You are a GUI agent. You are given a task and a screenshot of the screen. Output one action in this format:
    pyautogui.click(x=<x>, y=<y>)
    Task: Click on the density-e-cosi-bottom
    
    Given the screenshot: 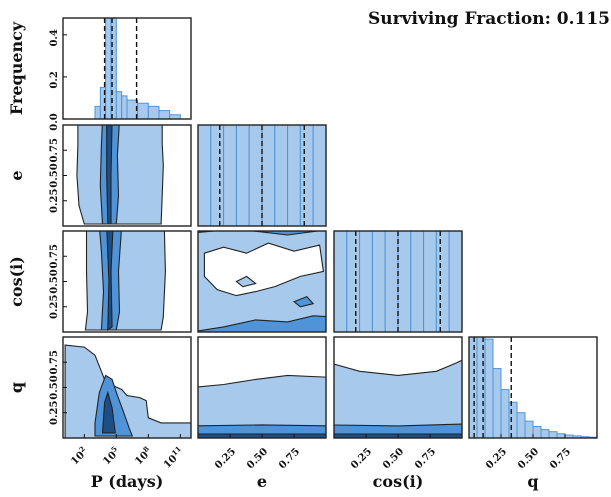 What is the action you would take?
    pyautogui.click(x=262, y=323)
    